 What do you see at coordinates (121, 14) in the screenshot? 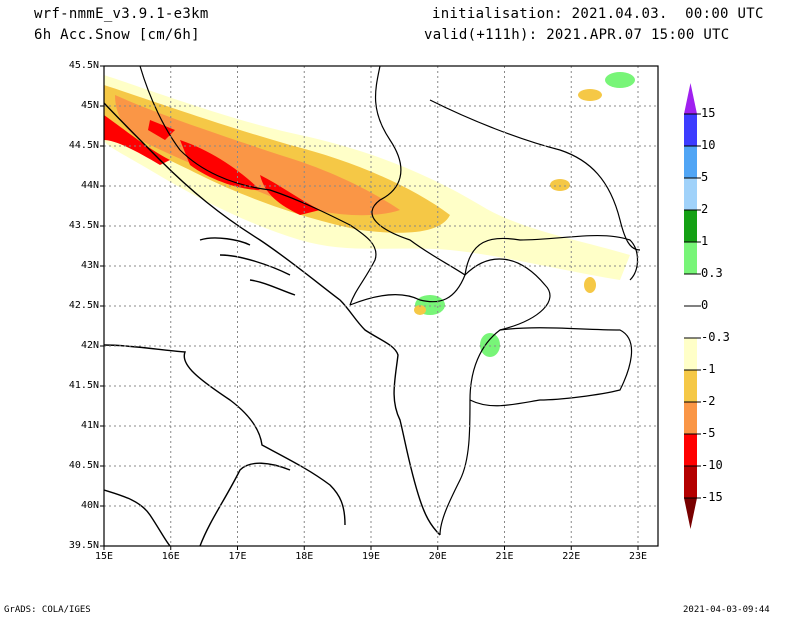
I see `model-name: wrf-nmmE_v3.9.1-e3km` at bounding box center [121, 14].